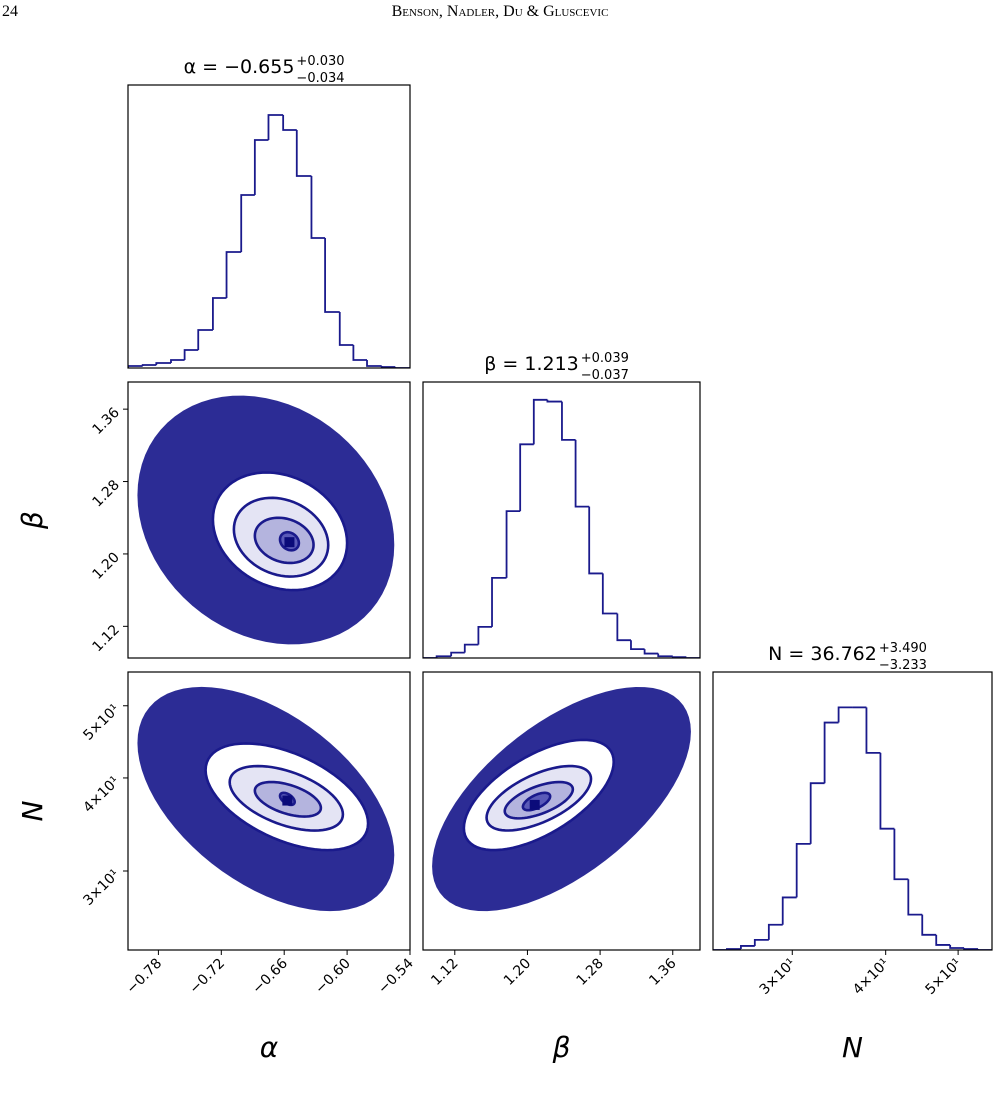  Describe the element at coordinates (105, 493) in the screenshot. I see `y-tick-label: 1.28` at that location.